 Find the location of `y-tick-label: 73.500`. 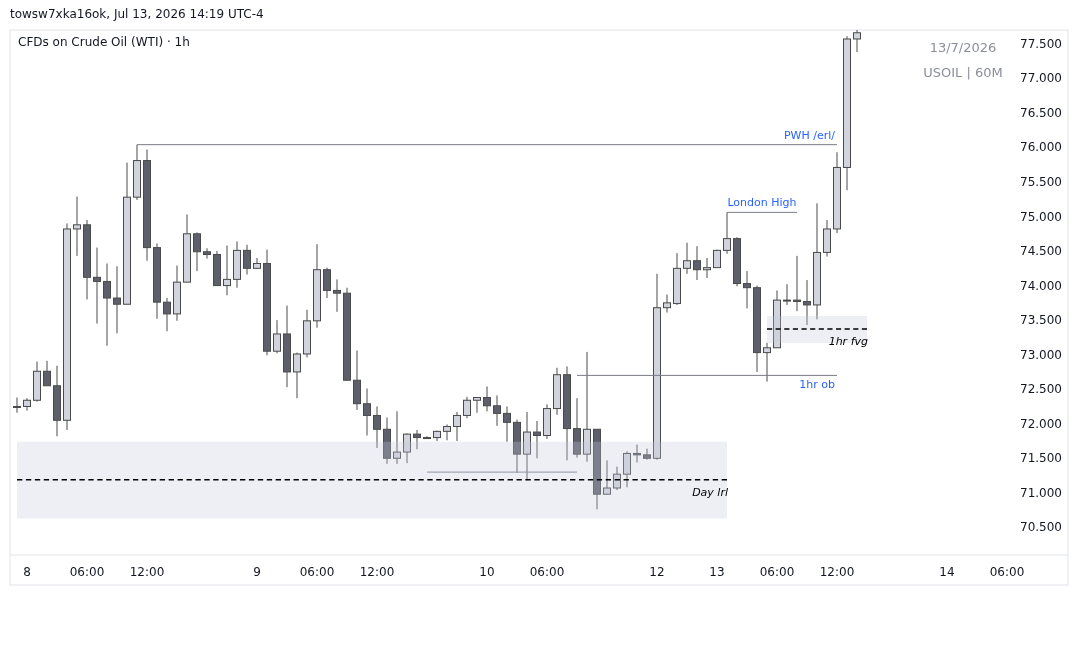

y-tick-label: 73.500 is located at coordinates (1041, 320).